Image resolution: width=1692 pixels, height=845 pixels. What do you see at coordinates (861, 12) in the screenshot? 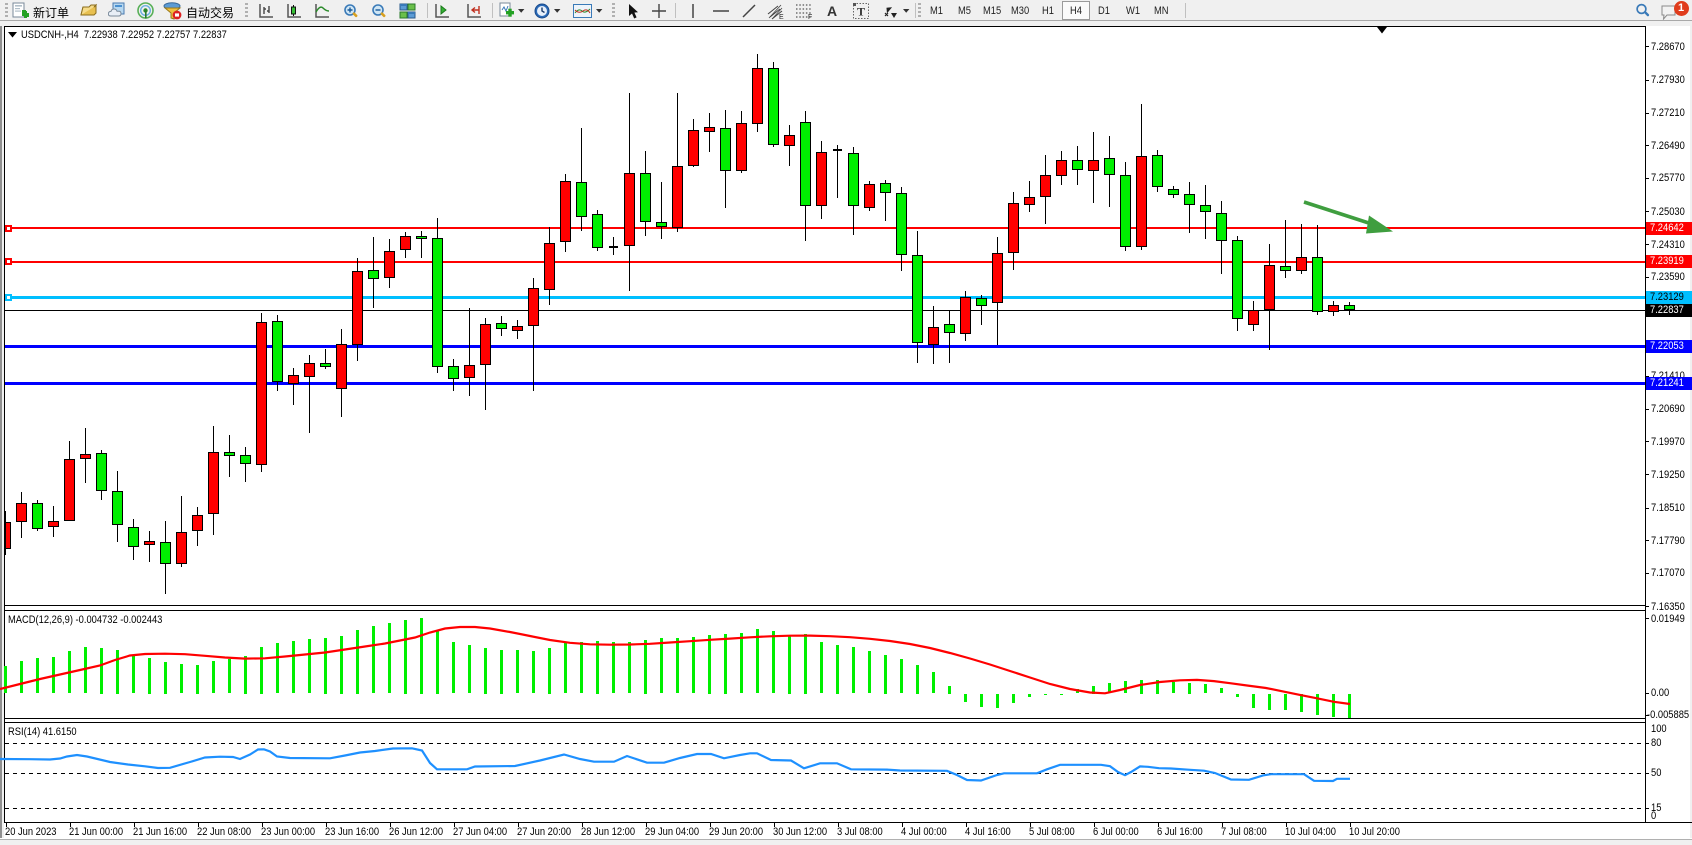
I see `svg-text: T` at bounding box center [861, 12].